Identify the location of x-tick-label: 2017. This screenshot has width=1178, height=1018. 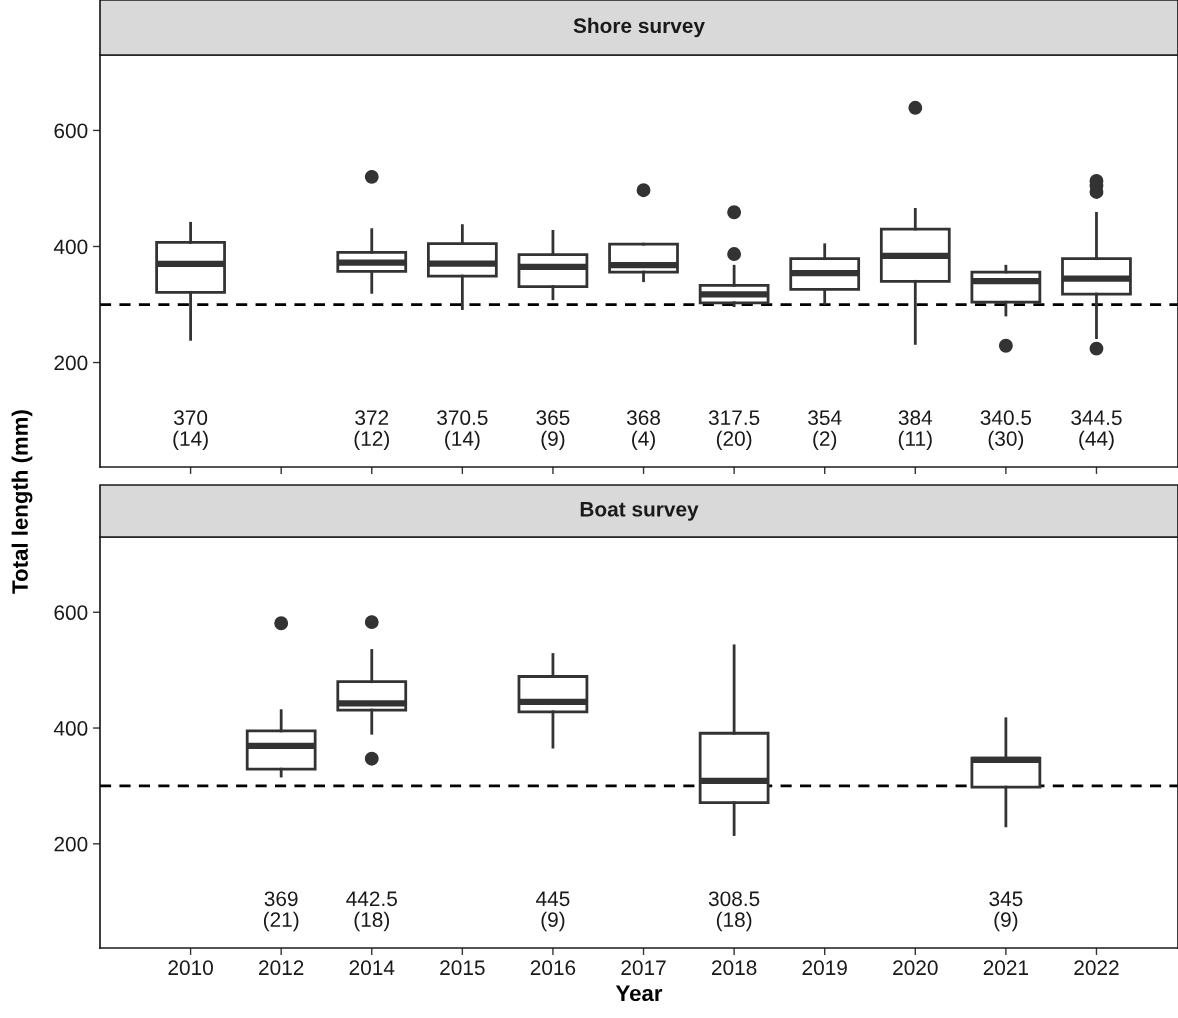
(643, 968).